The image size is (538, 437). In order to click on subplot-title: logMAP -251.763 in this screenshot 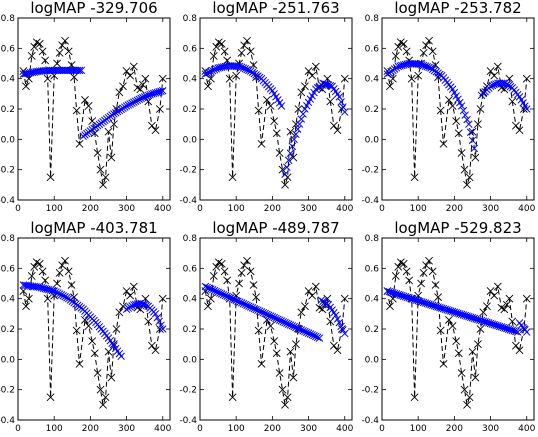, I will do `click(275, 8)`.